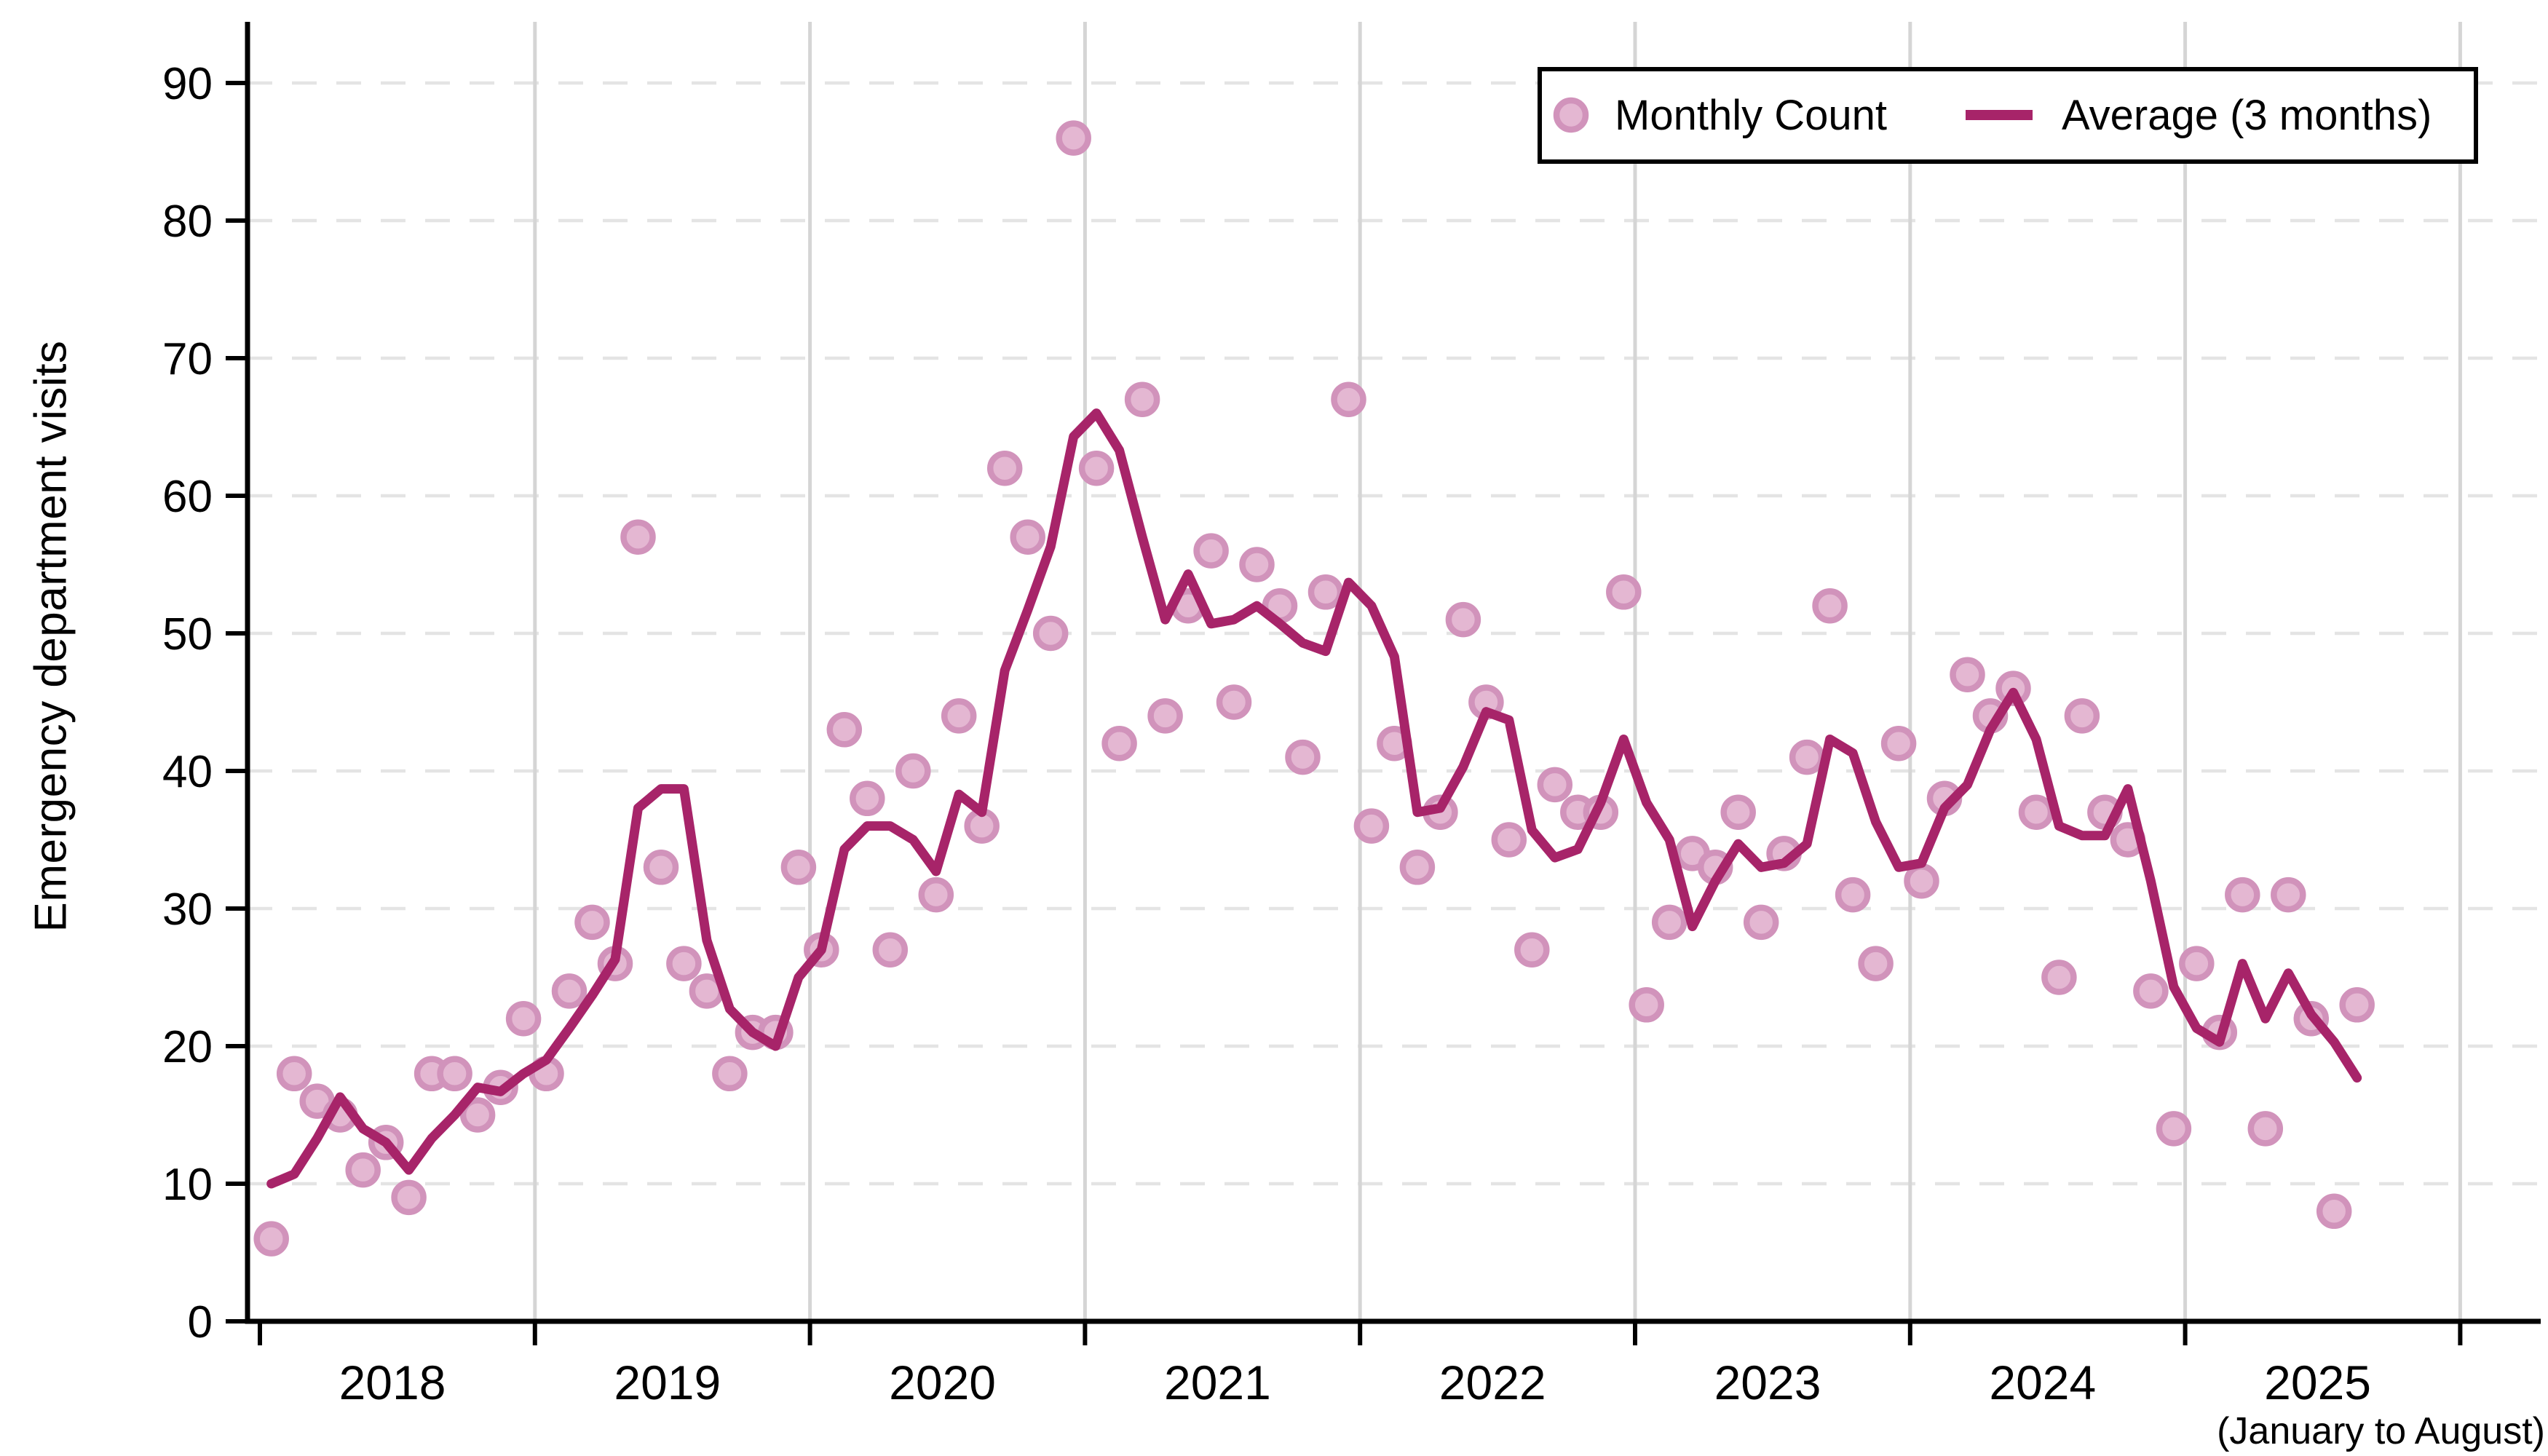 The width and height of the screenshot is (2548, 1456). I want to click on x-tick-label: 2022, so click(1492, 1382).